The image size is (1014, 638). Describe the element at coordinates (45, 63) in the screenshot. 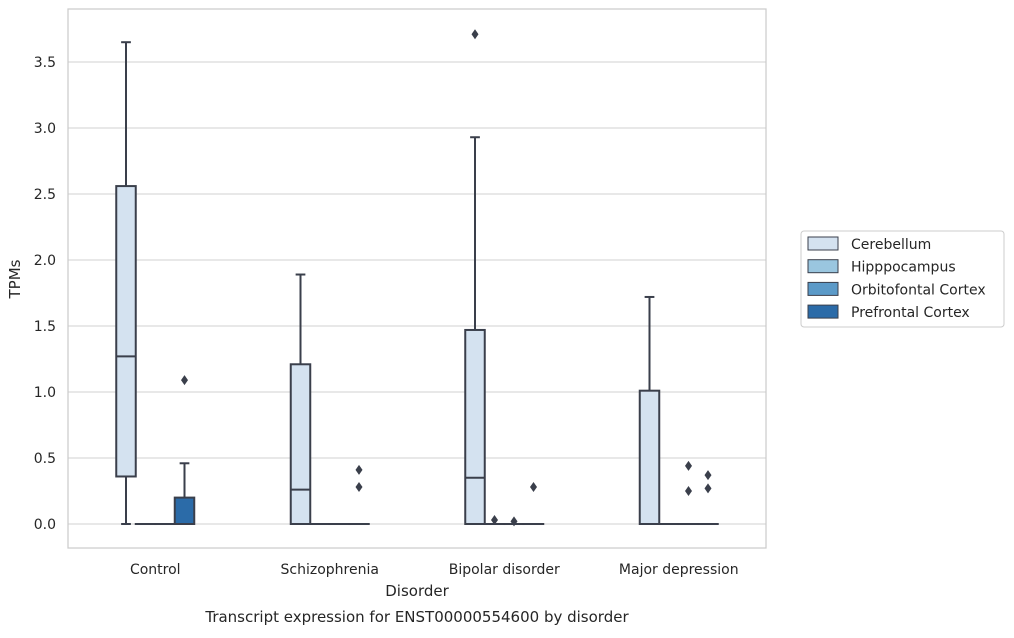

I see `y-tick-label: 3.5` at that location.